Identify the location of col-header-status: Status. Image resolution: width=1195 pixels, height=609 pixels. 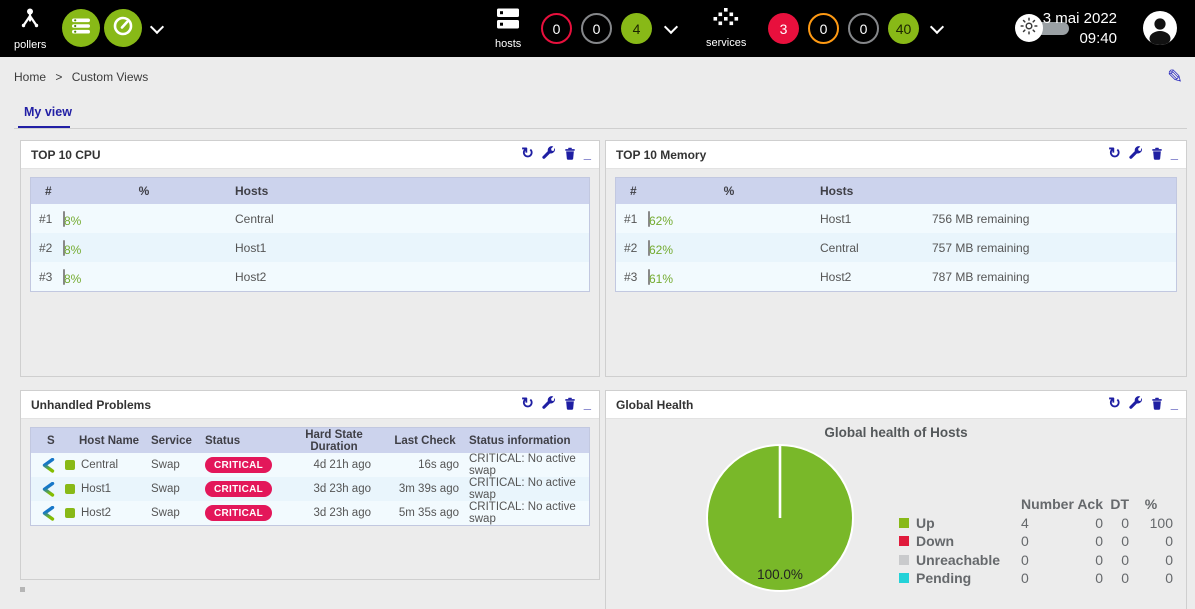
(223, 440).